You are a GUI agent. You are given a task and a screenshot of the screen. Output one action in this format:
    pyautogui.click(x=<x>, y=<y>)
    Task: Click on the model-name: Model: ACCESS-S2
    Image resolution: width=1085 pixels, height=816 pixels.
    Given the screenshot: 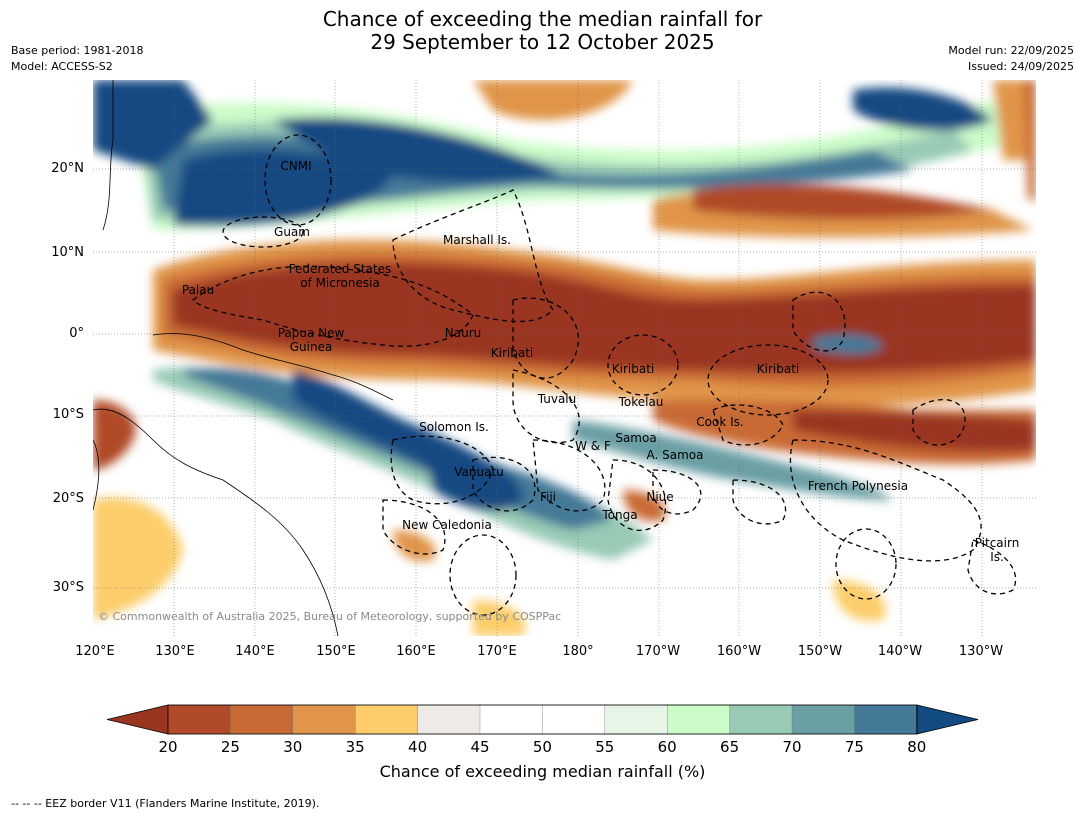 What is the action you would take?
    pyautogui.click(x=62, y=66)
    